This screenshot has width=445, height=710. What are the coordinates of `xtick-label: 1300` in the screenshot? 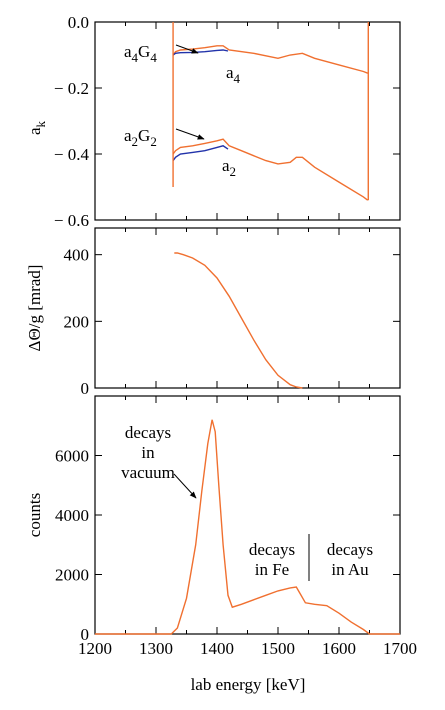 It's located at (156, 648).